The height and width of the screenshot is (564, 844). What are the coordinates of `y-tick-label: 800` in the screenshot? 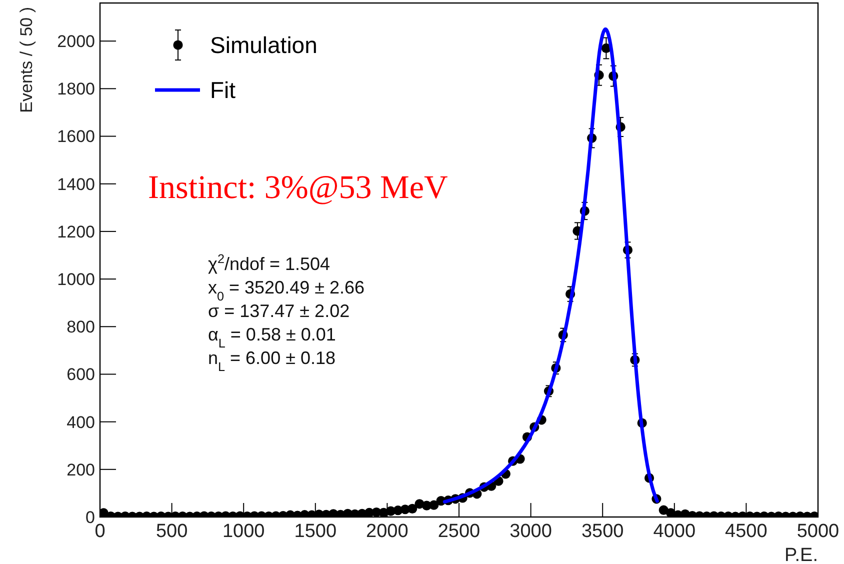 It's located at (80, 327).